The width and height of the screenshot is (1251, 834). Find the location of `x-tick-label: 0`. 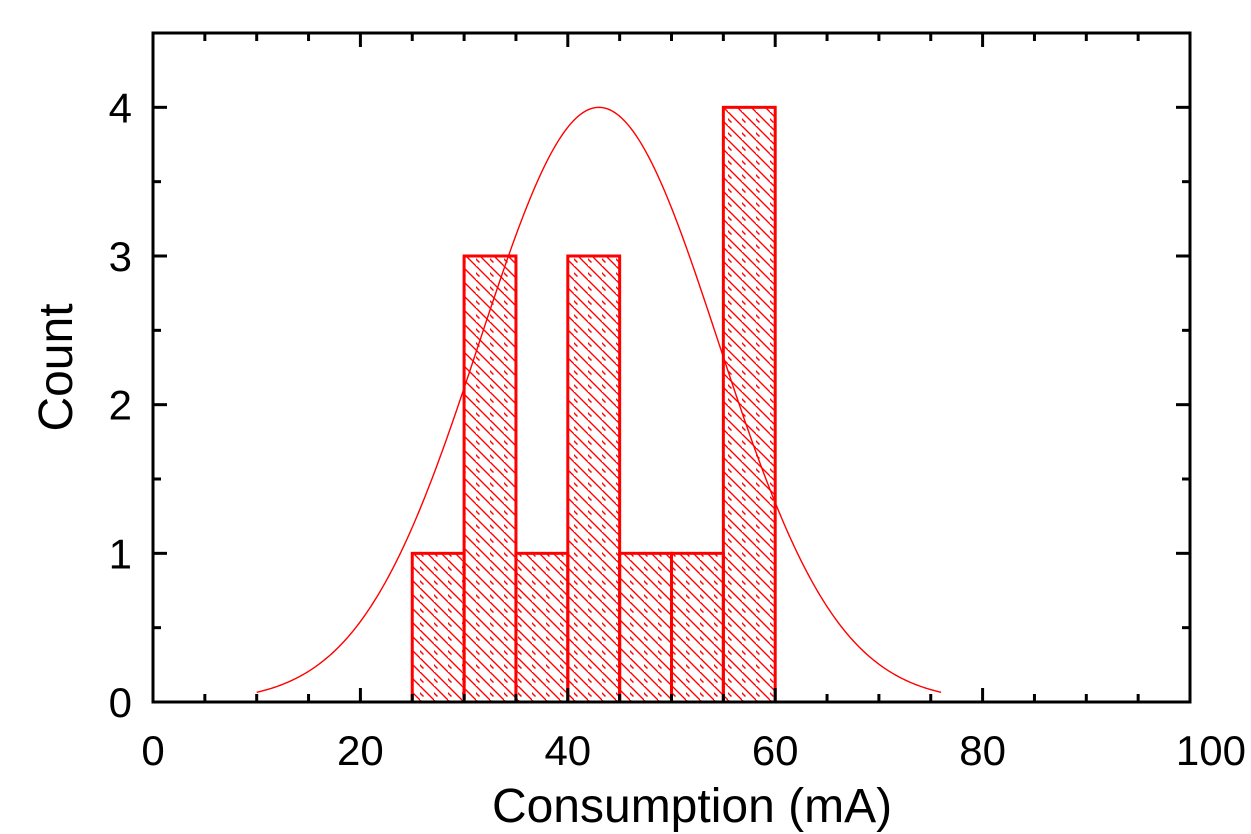

x-tick-label: 0 is located at coordinates (152, 750).